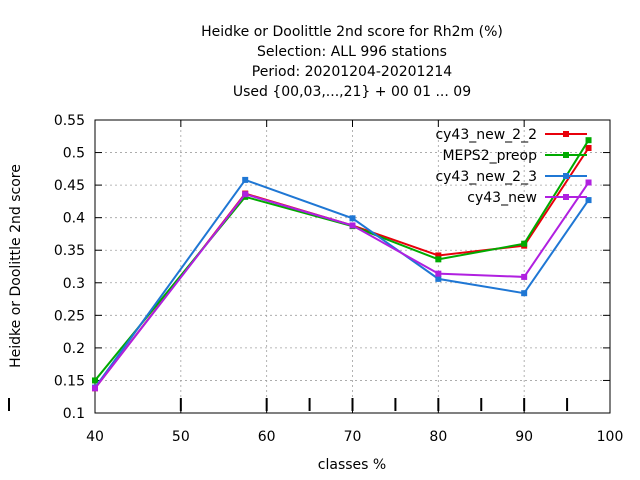 This screenshot has height=480, width=640. What do you see at coordinates (74, 219) in the screenshot?
I see `y-tick-label: 0.4` at bounding box center [74, 219].